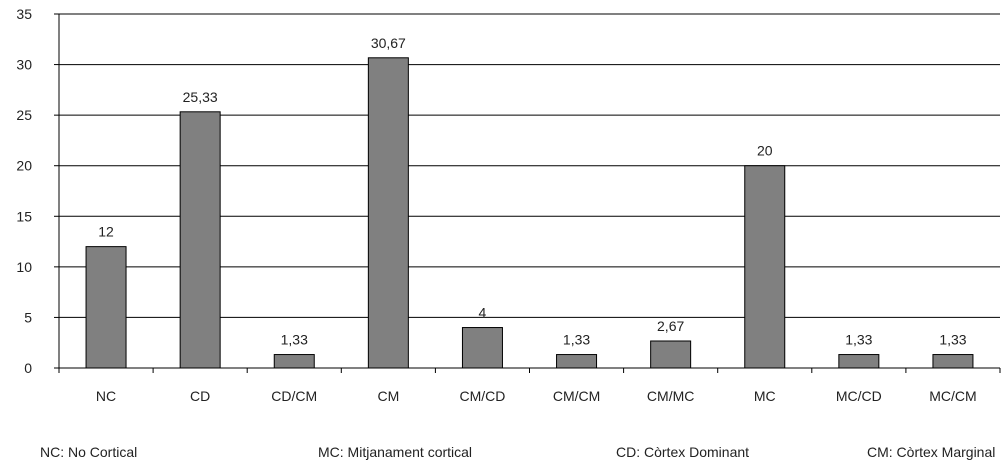 The height and width of the screenshot is (462, 1005). I want to click on y-tick-label: 30, so click(24, 65).